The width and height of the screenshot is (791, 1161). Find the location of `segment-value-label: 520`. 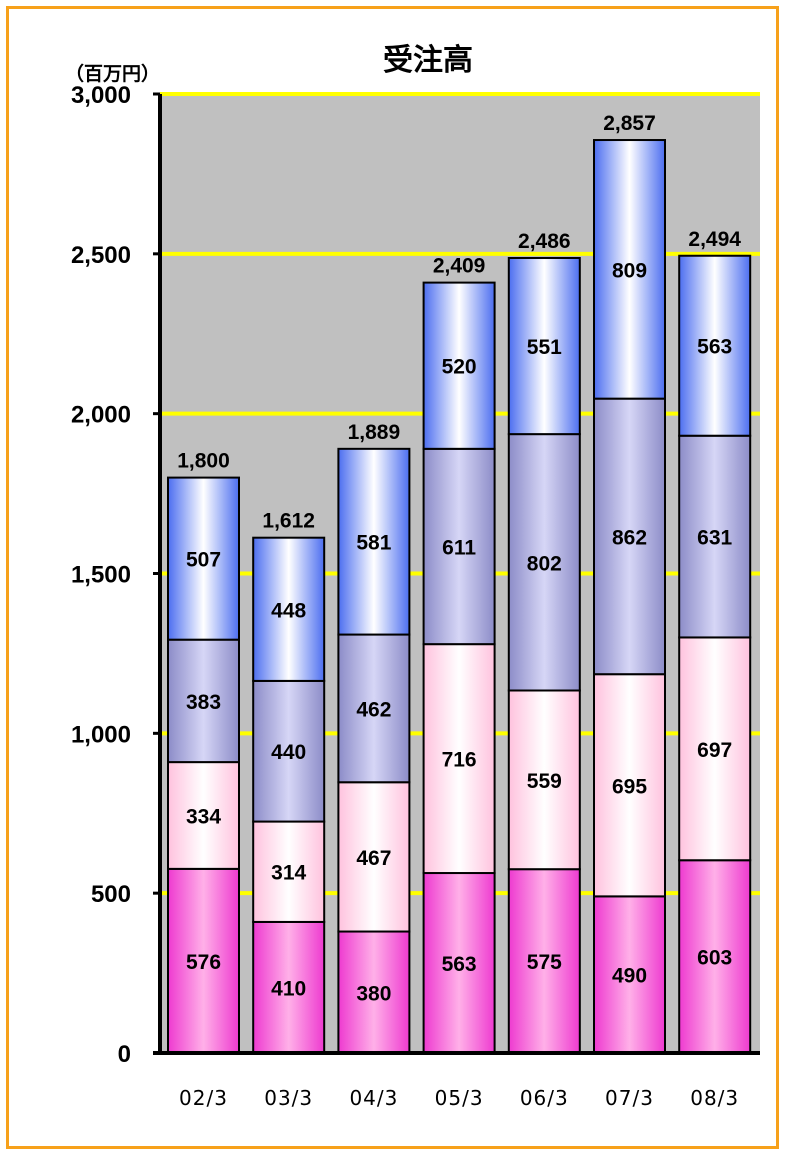

segment-value-label: 520 is located at coordinates (459, 367).